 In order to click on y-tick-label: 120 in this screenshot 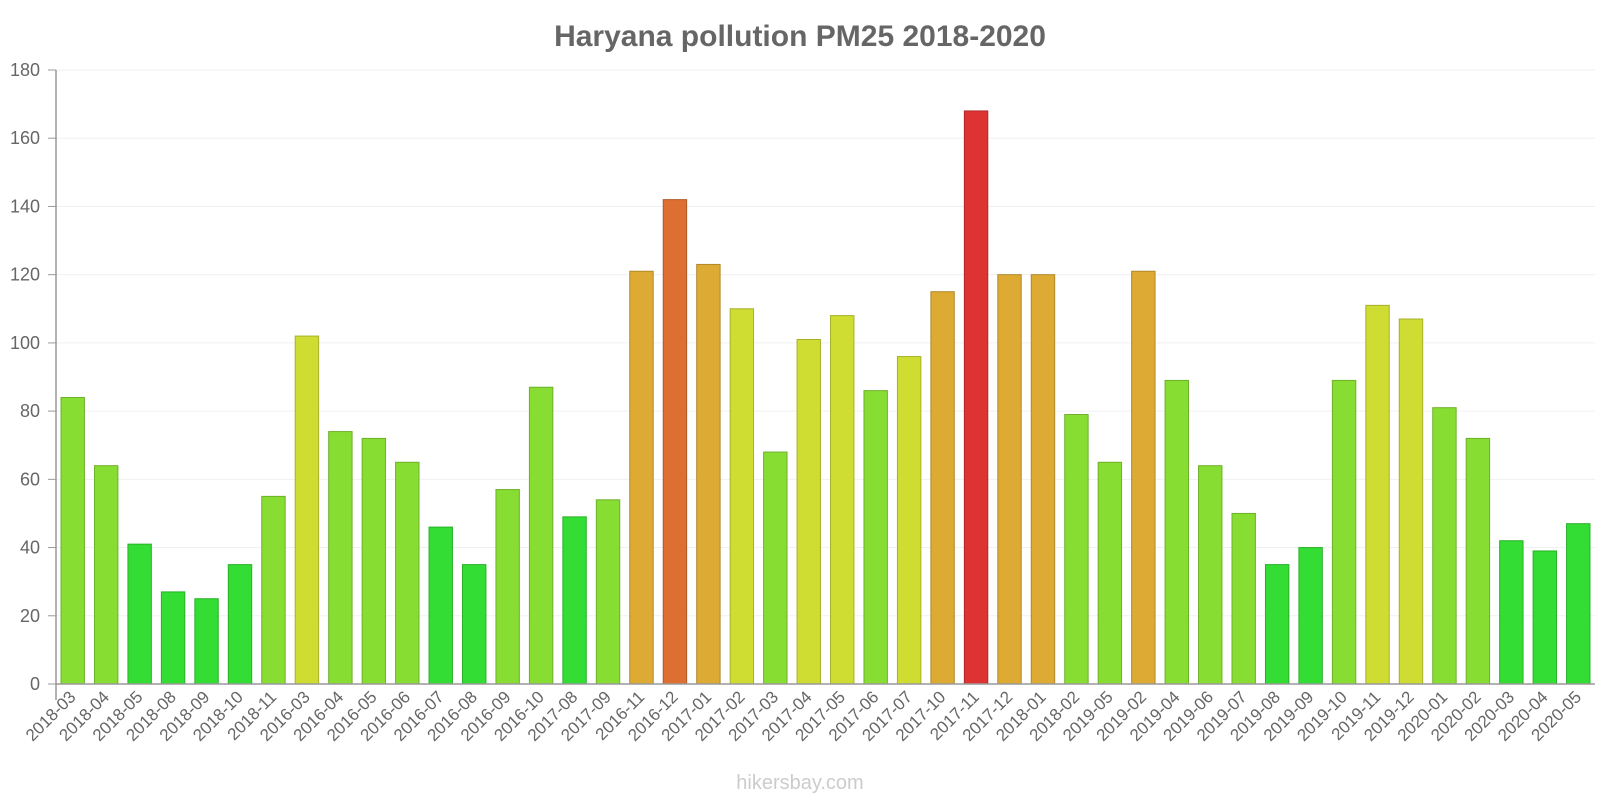, I will do `click(25, 275)`.